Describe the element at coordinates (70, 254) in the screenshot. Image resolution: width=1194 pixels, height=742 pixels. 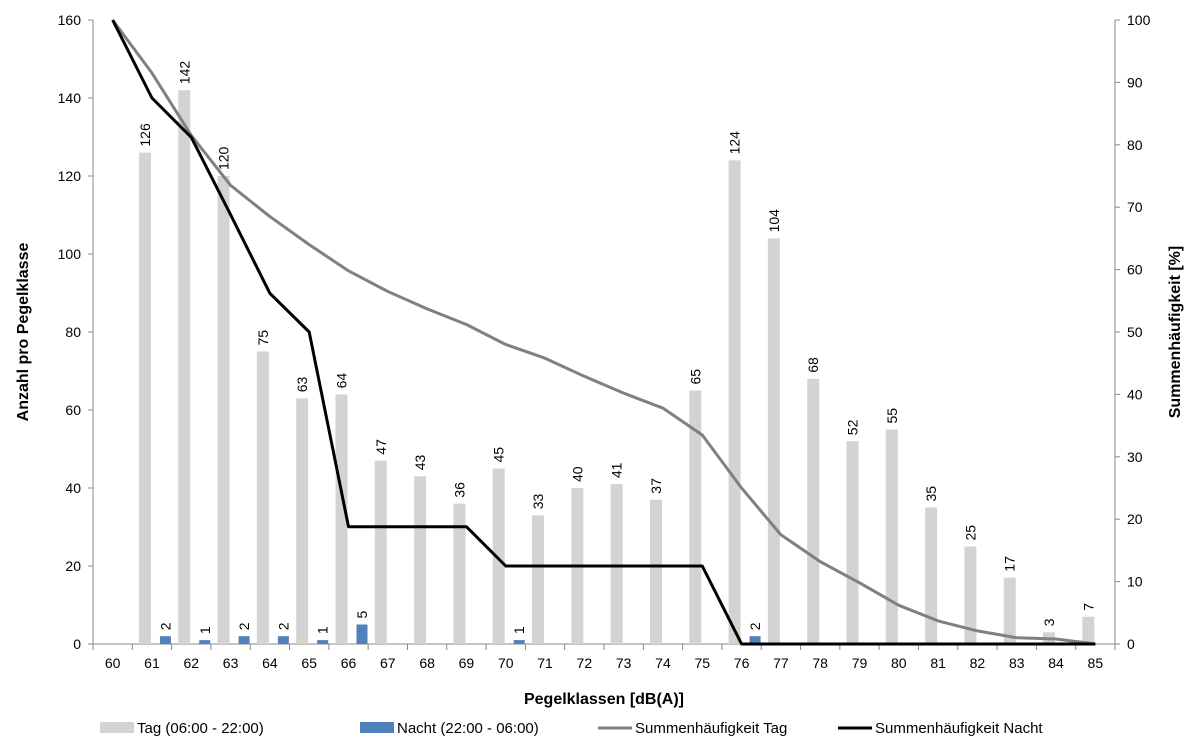
I see `y-tick-label: 100` at that location.